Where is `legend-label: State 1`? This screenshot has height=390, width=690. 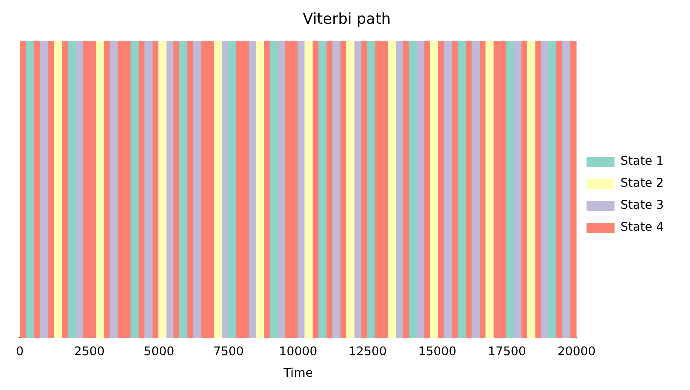 legend-label: State 1 is located at coordinates (642, 161).